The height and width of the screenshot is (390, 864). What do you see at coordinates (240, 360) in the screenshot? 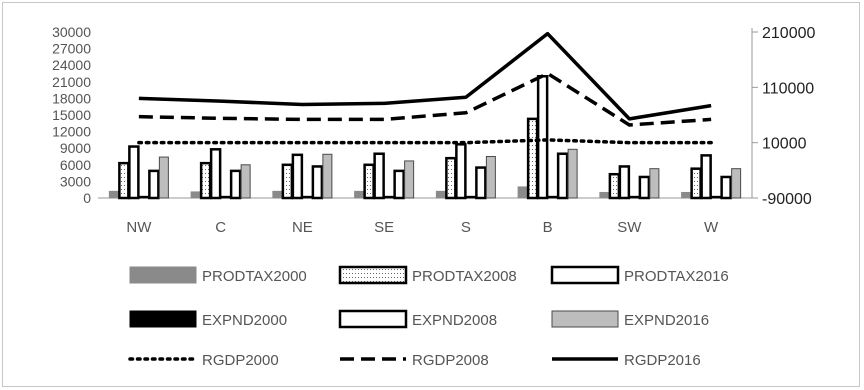
I see `legend-label: RGDP2000` at bounding box center [240, 360].